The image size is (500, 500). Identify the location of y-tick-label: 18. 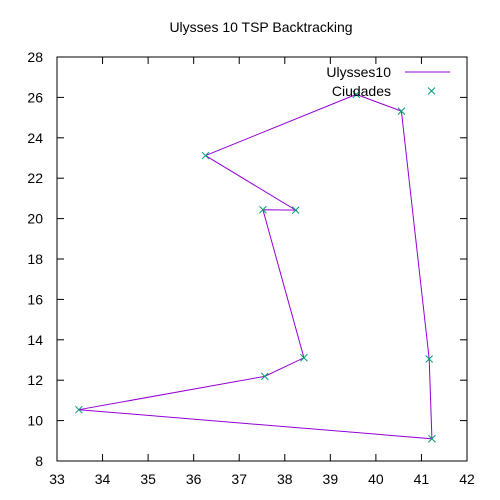
(35, 259).